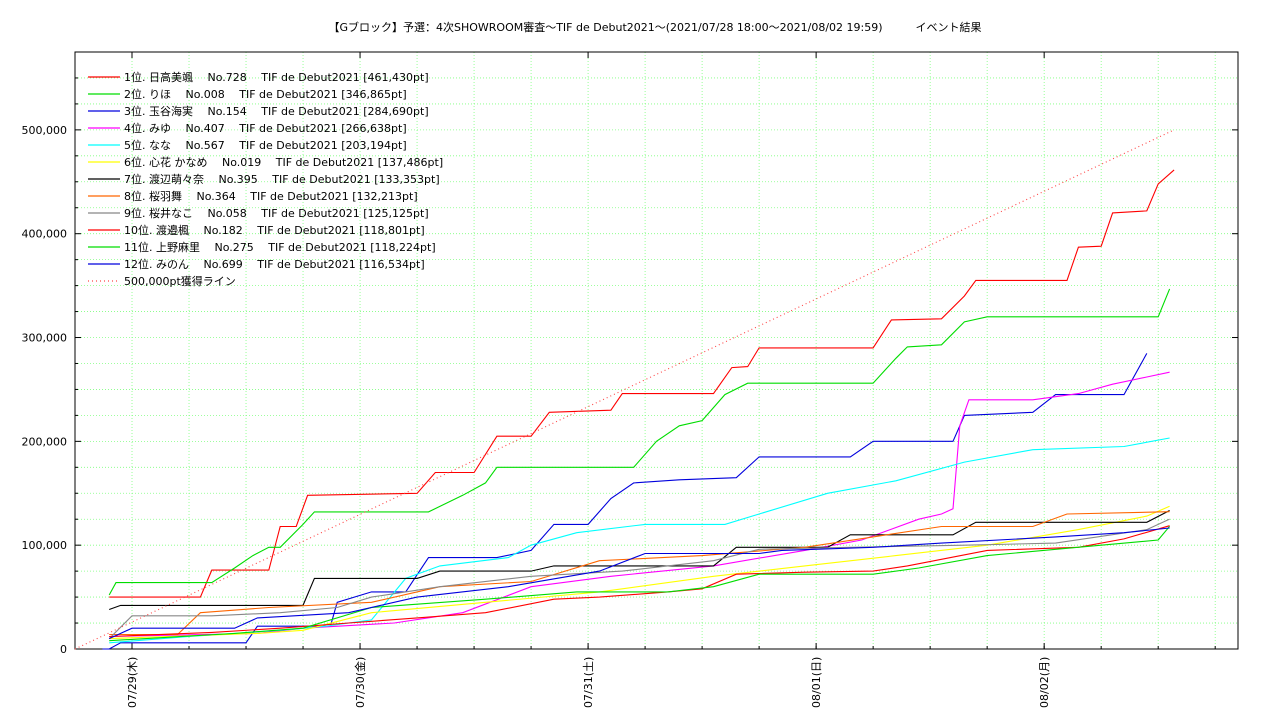  Describe the element at coordinates (132, 682) in the screenshot. I see `x-tick-label: 07/29(木)` at that location.